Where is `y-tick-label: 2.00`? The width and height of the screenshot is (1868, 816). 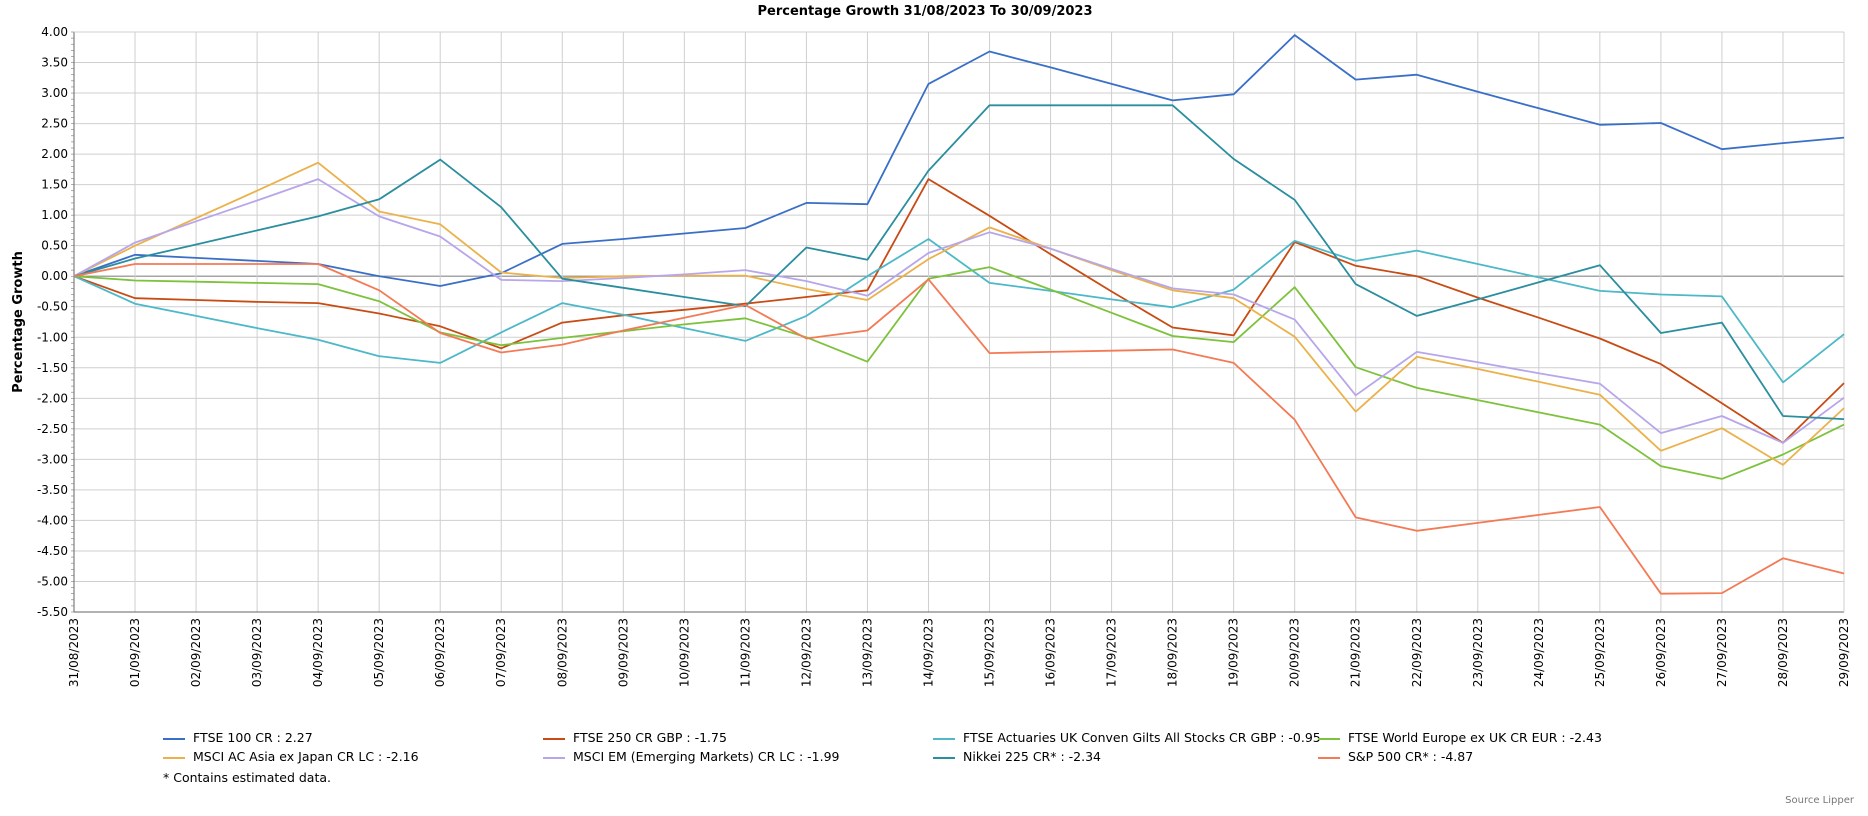 y-tick-label: 2.00 is located at coordinates (54, 154).